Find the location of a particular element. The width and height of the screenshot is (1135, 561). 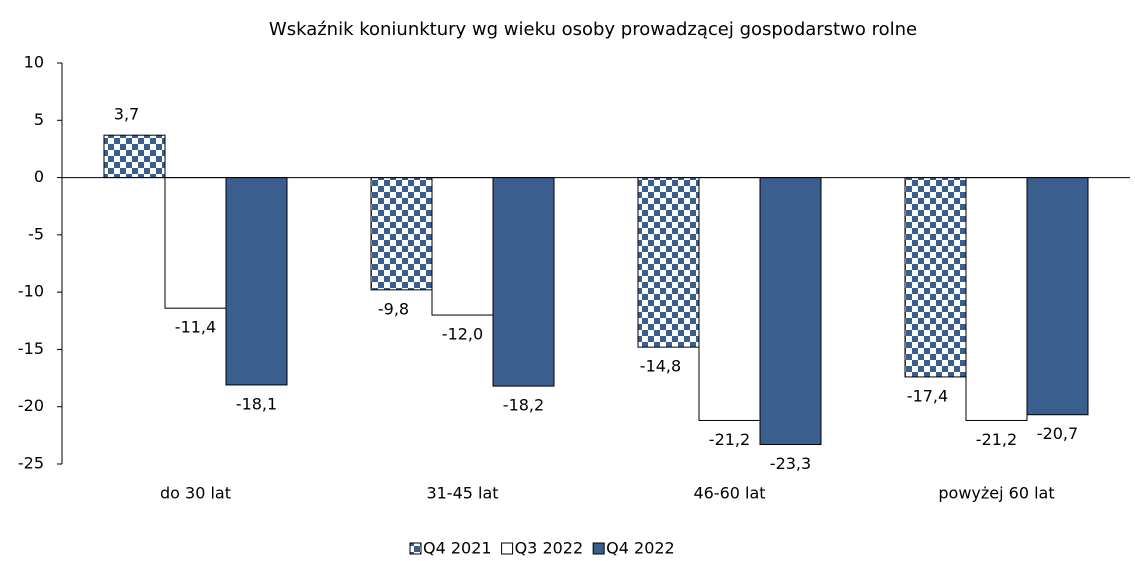

y-tick-label: -15 is located at coordinates (31, 348).